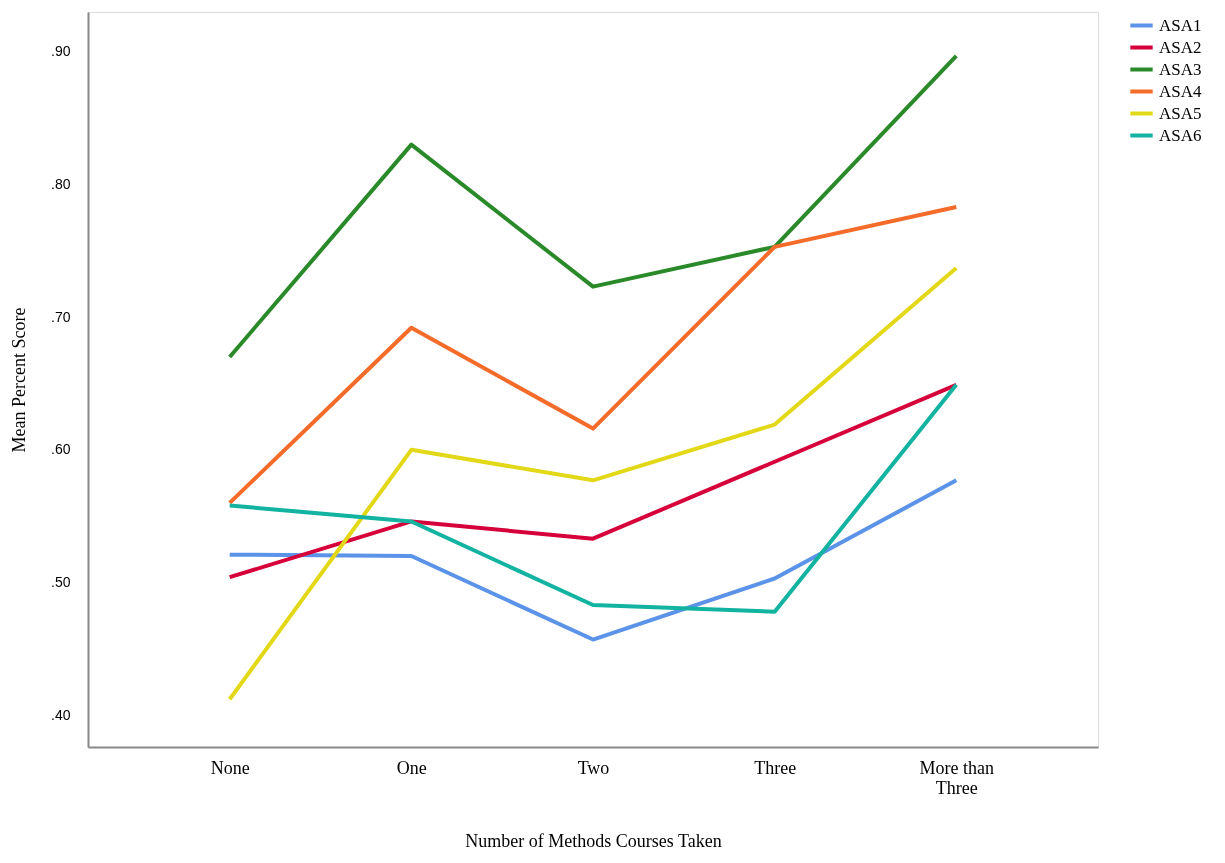  What do you see at coordinates (230, 767) in the screenshot?
I see `x-tick-label: None` at bounding box center [230, 767].